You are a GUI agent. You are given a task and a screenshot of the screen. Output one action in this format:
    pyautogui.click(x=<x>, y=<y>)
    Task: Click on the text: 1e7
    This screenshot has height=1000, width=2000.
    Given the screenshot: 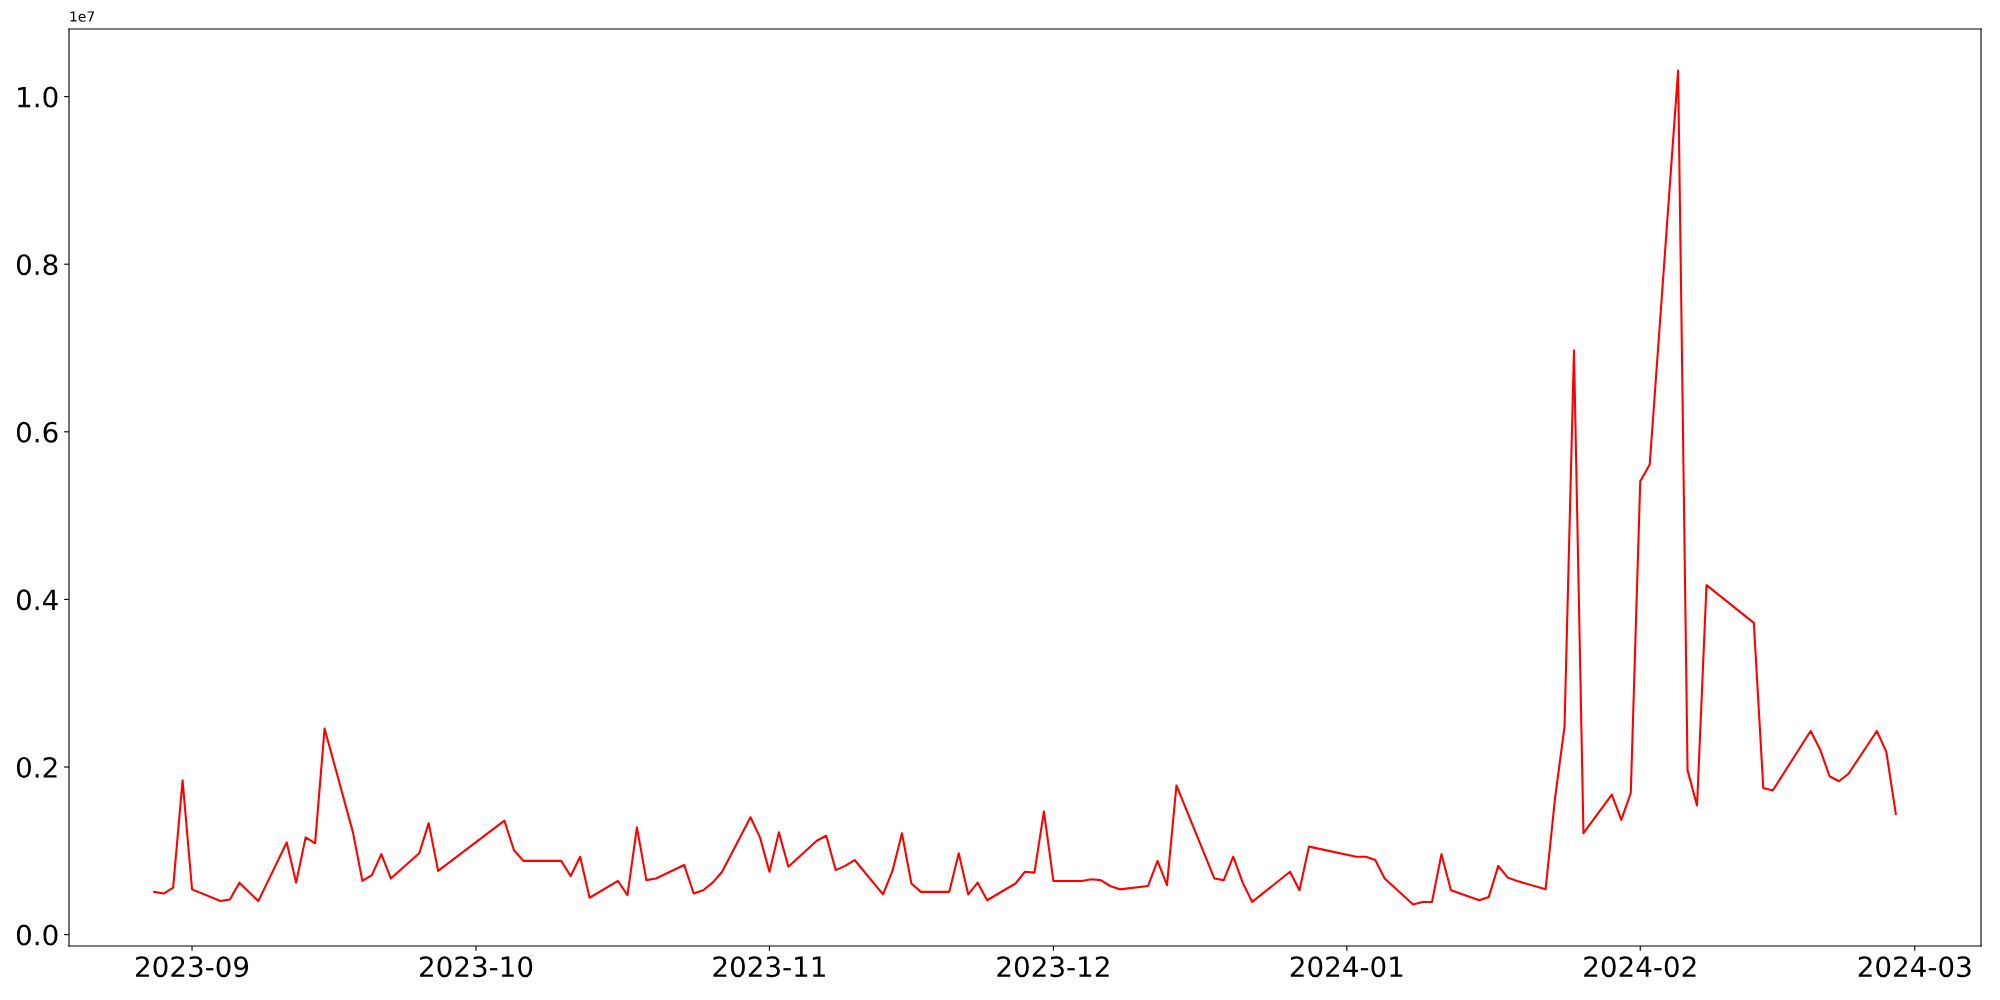 What is the action you would take?
    pyautogui.click(x=82, y=16)
    